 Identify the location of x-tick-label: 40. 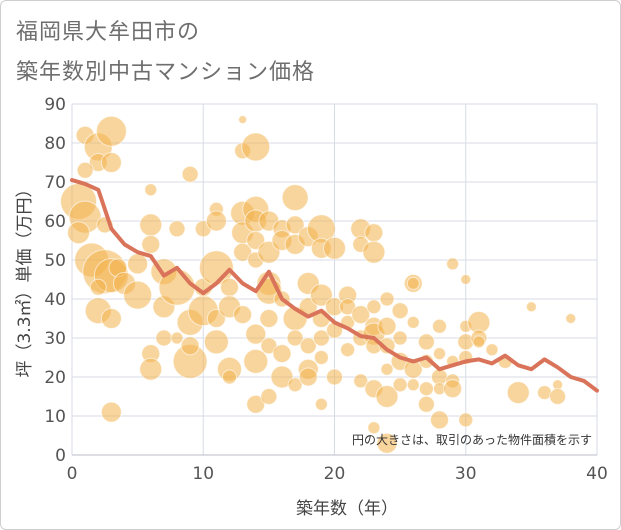
(597, 474).